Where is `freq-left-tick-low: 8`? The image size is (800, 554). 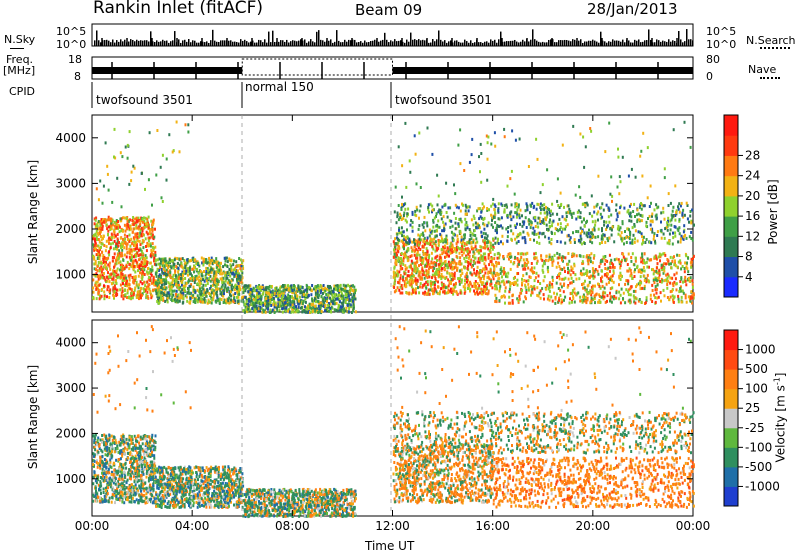 freq-left-tick-low: 8 is located at coordinates (77, 76).